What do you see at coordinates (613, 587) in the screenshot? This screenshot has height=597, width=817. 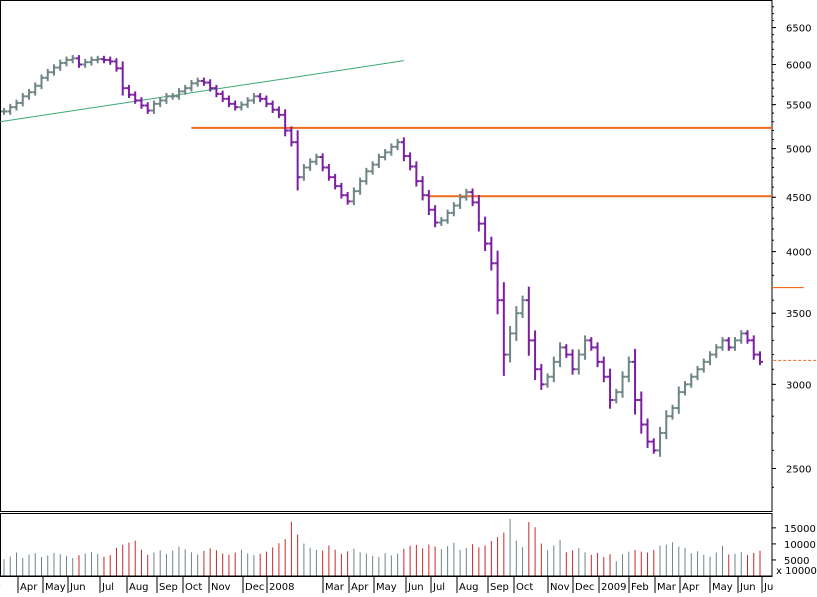 I see `x-tick-label: 2009` at bounding box center [613, 587].